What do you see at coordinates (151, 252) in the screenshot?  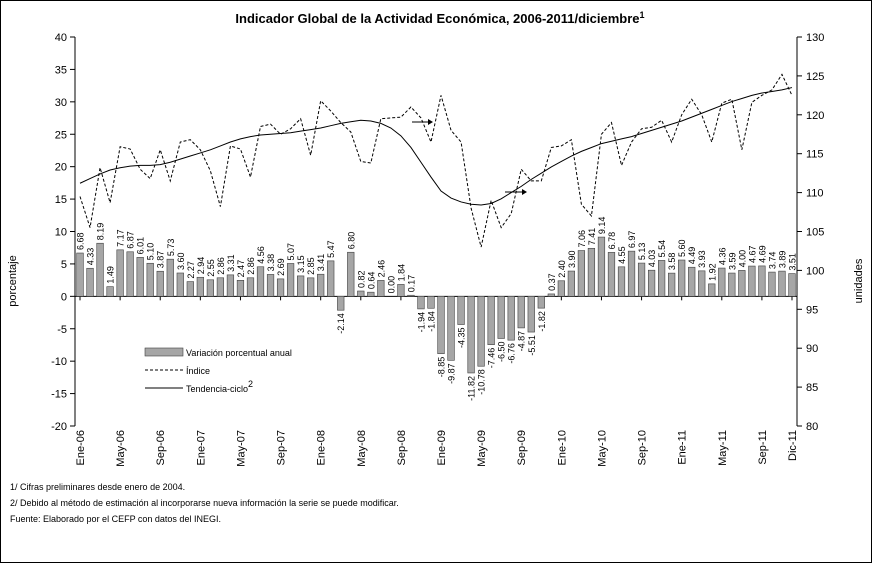 I see `data-label: 5.10` at bounding box center [151, 252].